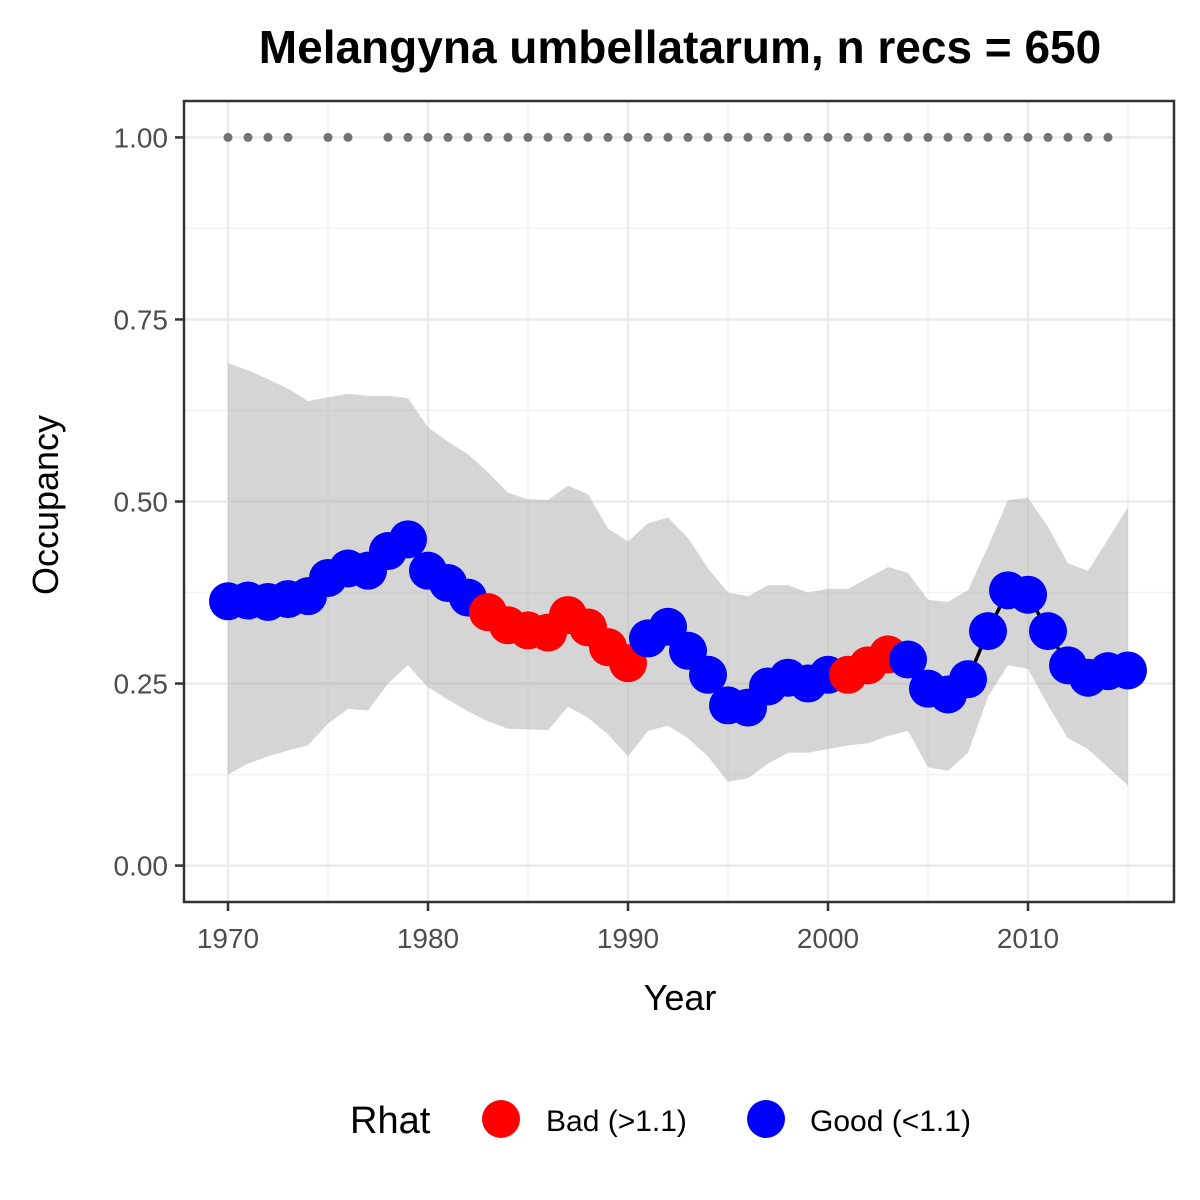  Describe the element at coordinates (141, 137) in the screenshot. I see `y-tick-label: 1.00` at that location.